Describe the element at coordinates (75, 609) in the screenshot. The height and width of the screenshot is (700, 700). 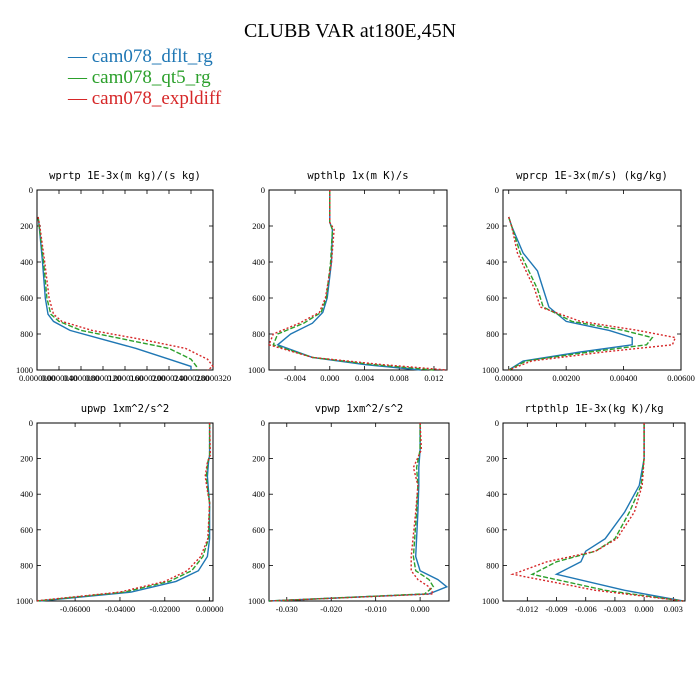
I see `x-tick-label: -0.06000` at that location.